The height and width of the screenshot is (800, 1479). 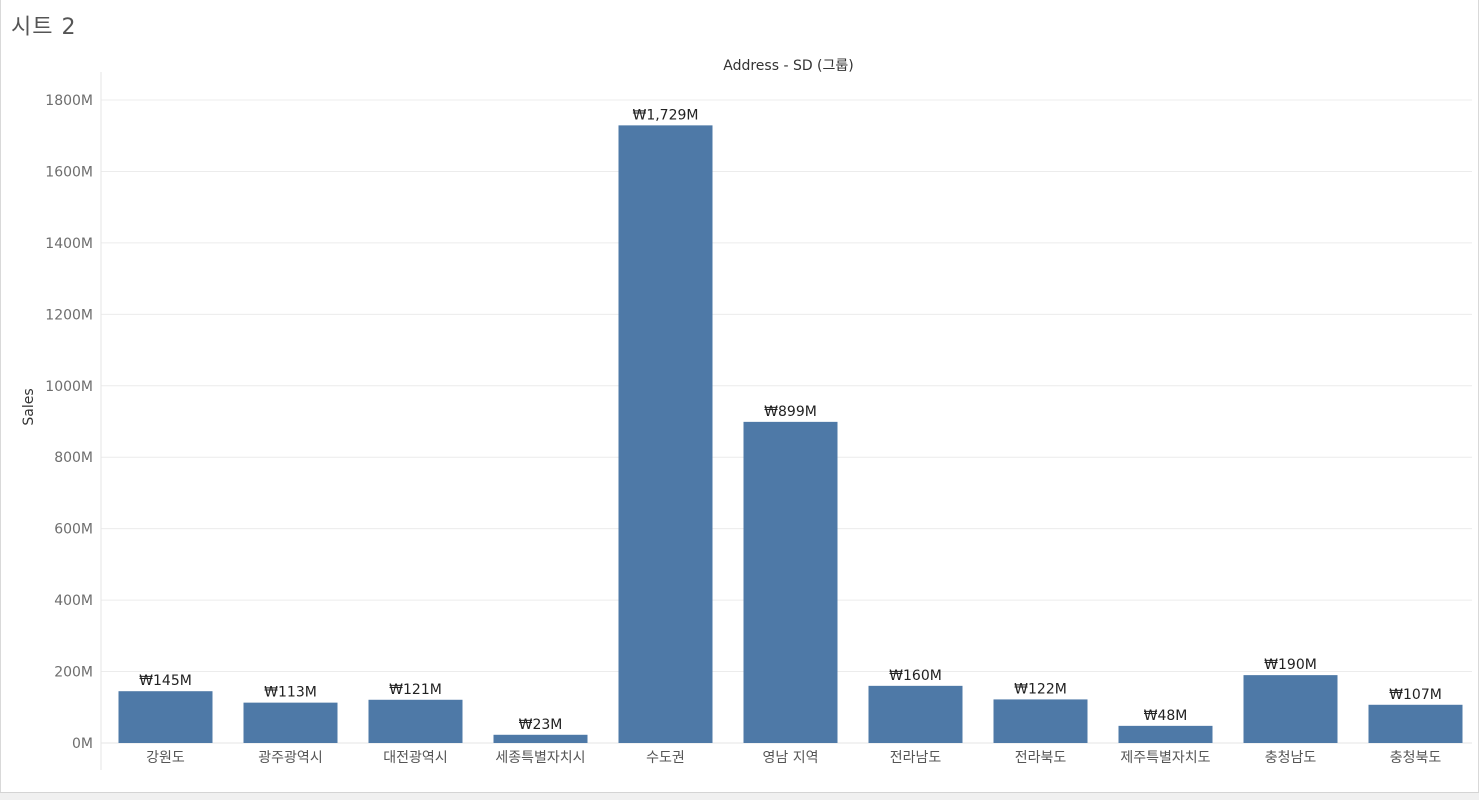 I want to click on bottom-strip, so click(x=739, y=796).